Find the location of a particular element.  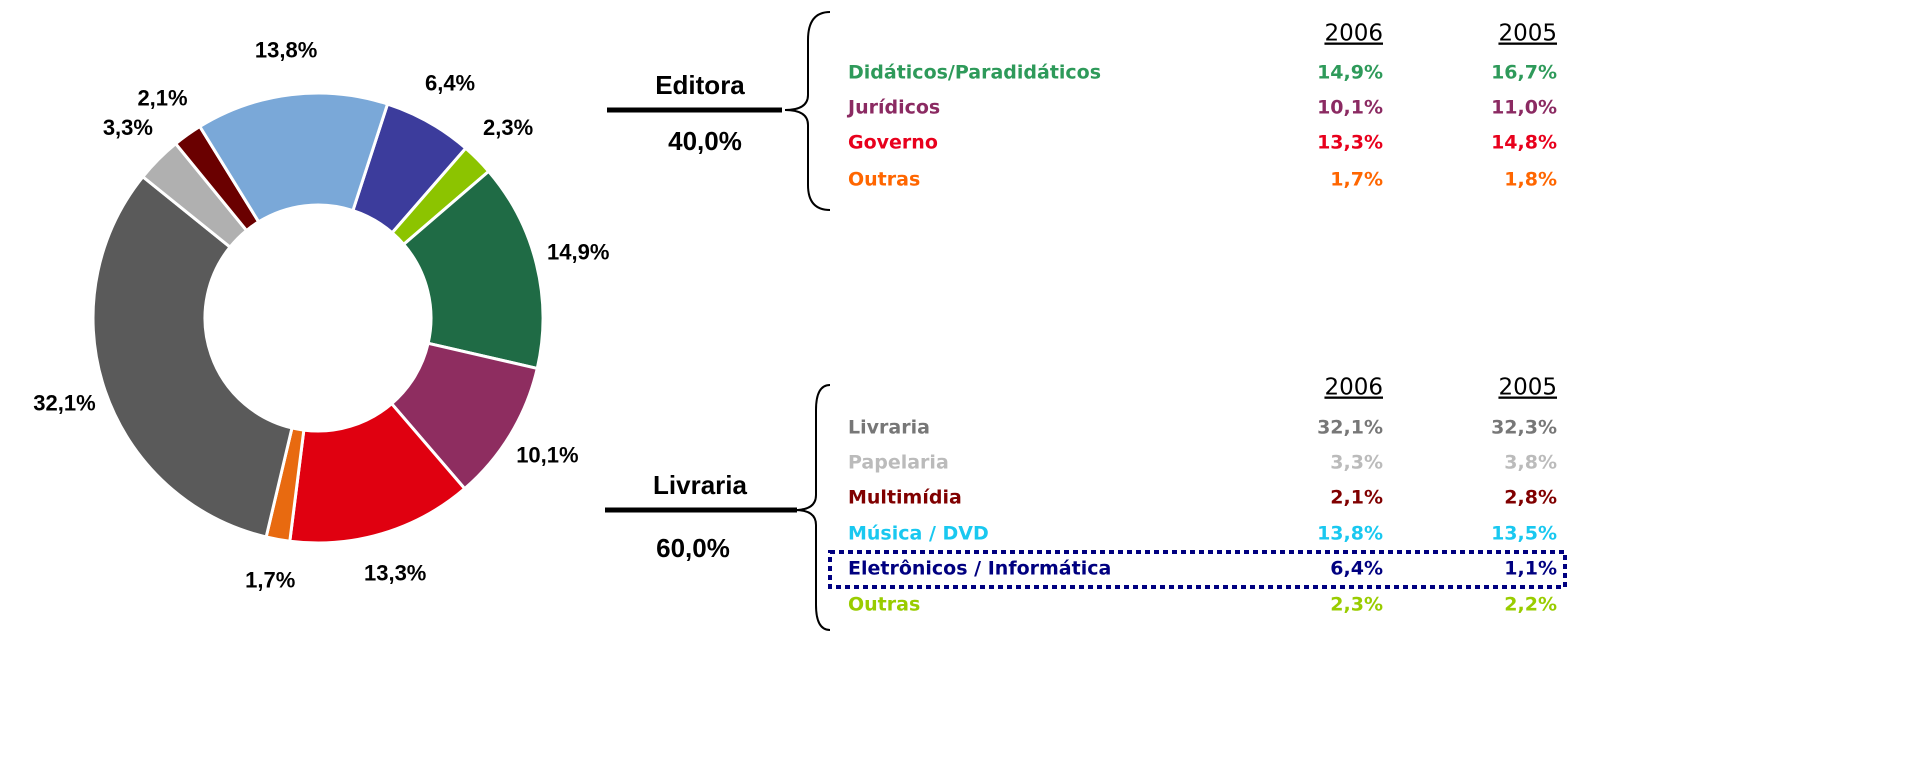

row-value: 14,9% is located at coordinates (1350, 73).